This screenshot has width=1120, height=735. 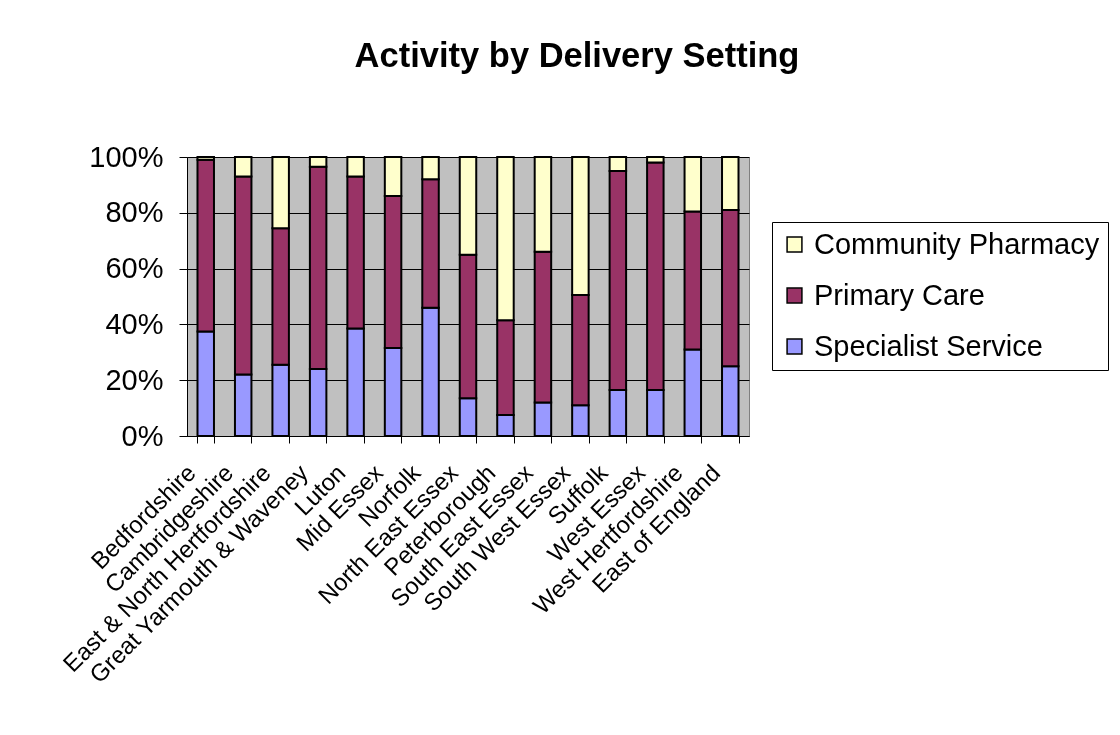 What do you see at coordinates (577, 54) in the screenshot?
I see `chart-title: Activity by Delivery Setting` at bounding box center [577, 54].